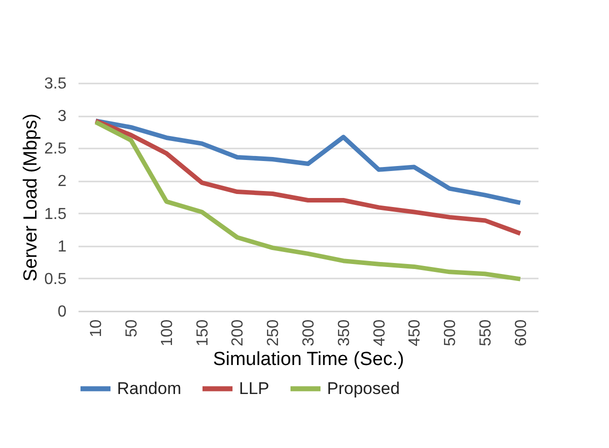 The height and width of the screenshot is (448, 609). What do you see at coordinates (55, 279) in the screenshot?
I see `y-tick-label: 0.5` at bounding box center [55, 279].